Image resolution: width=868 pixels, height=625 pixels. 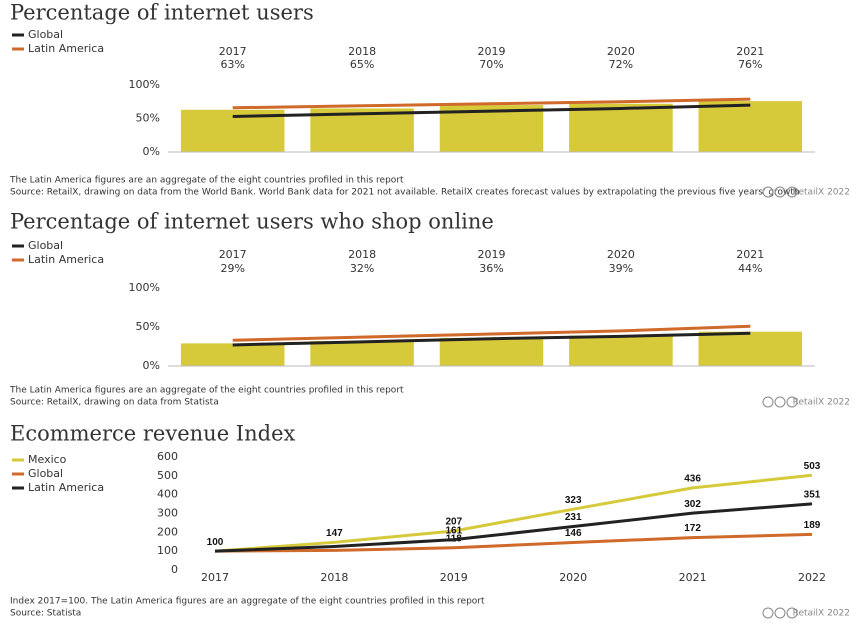 What do you see at coordinates (215, 542) in the screenshot?
I see `data-label: 100` at bounding box center [215, 542].